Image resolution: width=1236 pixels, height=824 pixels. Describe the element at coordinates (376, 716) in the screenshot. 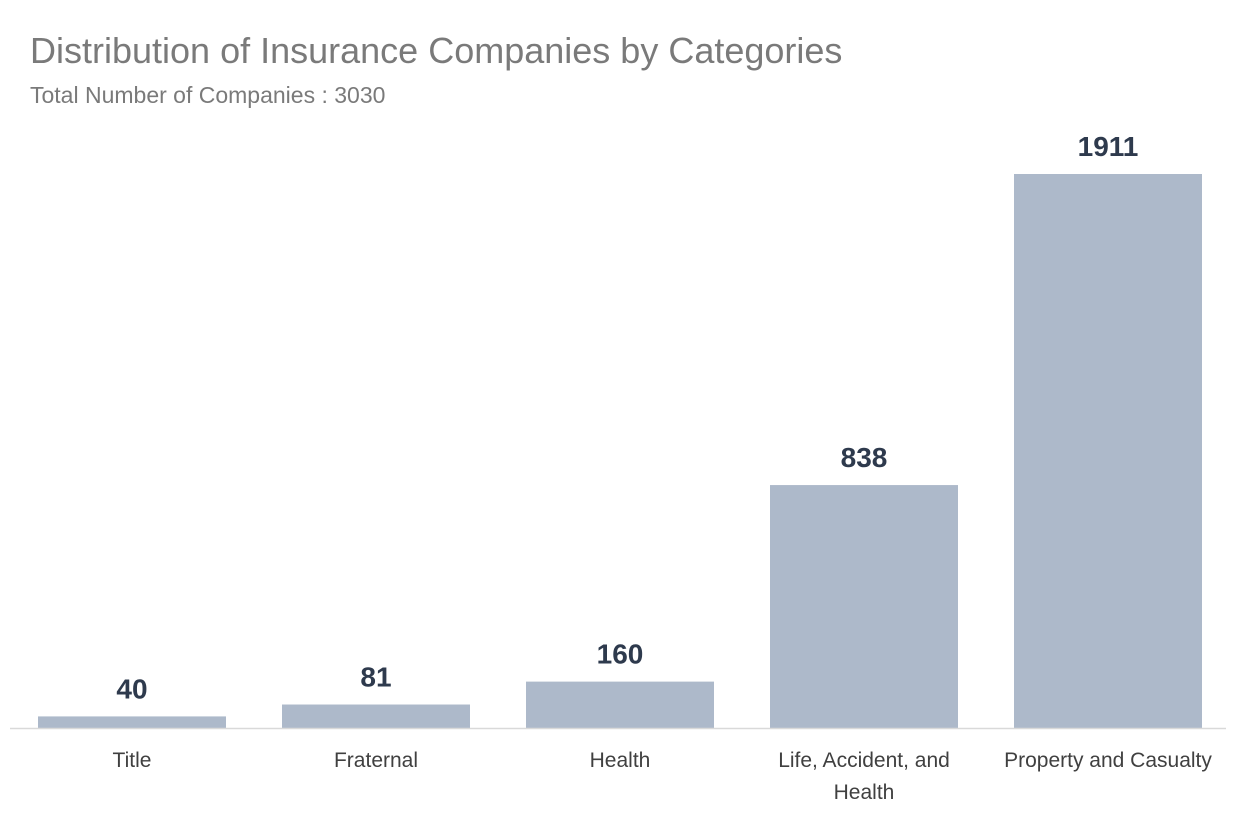

I see `bar-fraternal` at that location.